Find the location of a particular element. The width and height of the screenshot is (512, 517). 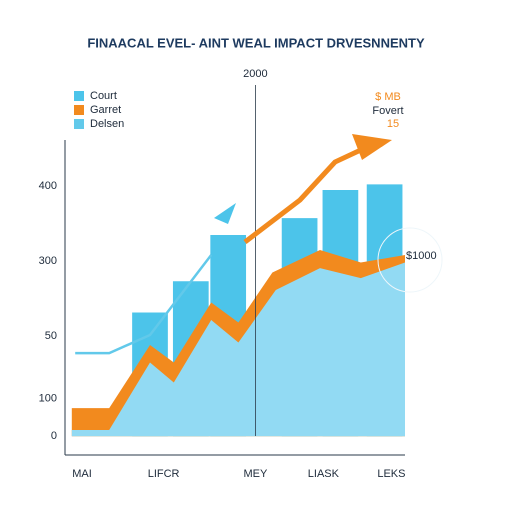

legend-label: Court is located at coordinates (103, 96).